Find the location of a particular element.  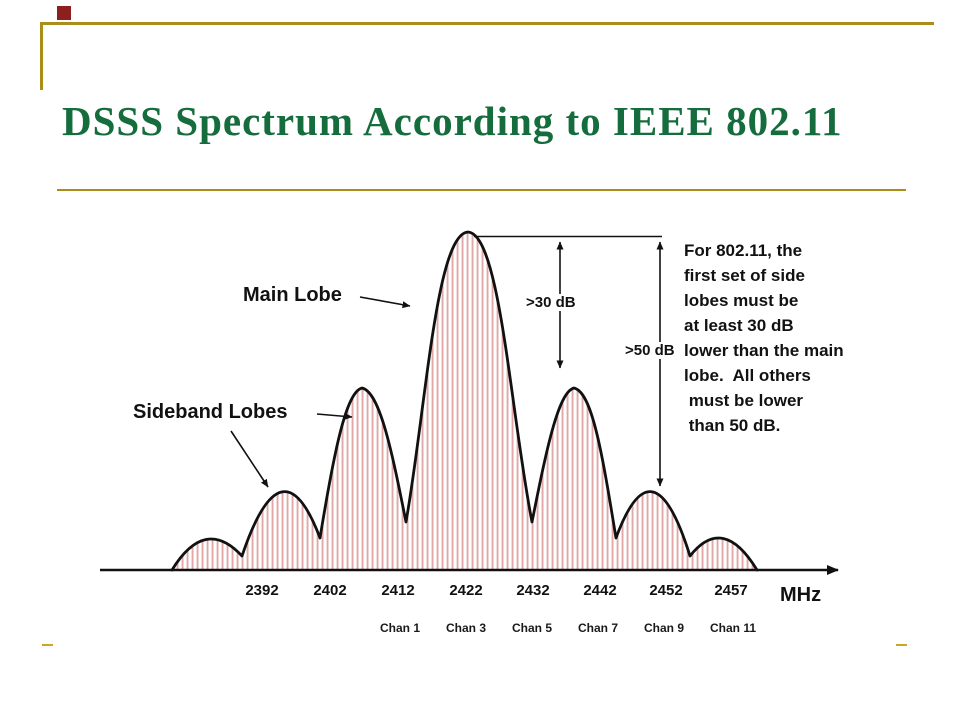

rule-annotation-line: lower than the main is located at coordinates (764, 350).